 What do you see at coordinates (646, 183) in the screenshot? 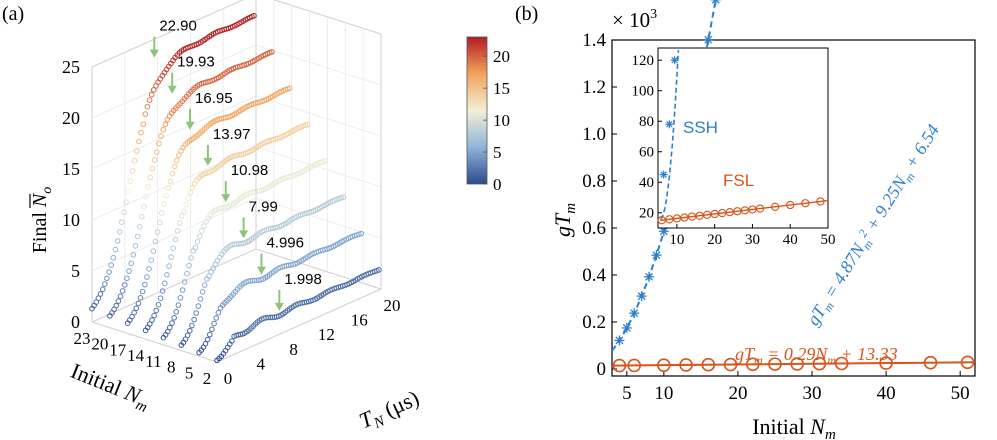
I see `inset-y-tick-label: 40` at bounding box center [646, 183].